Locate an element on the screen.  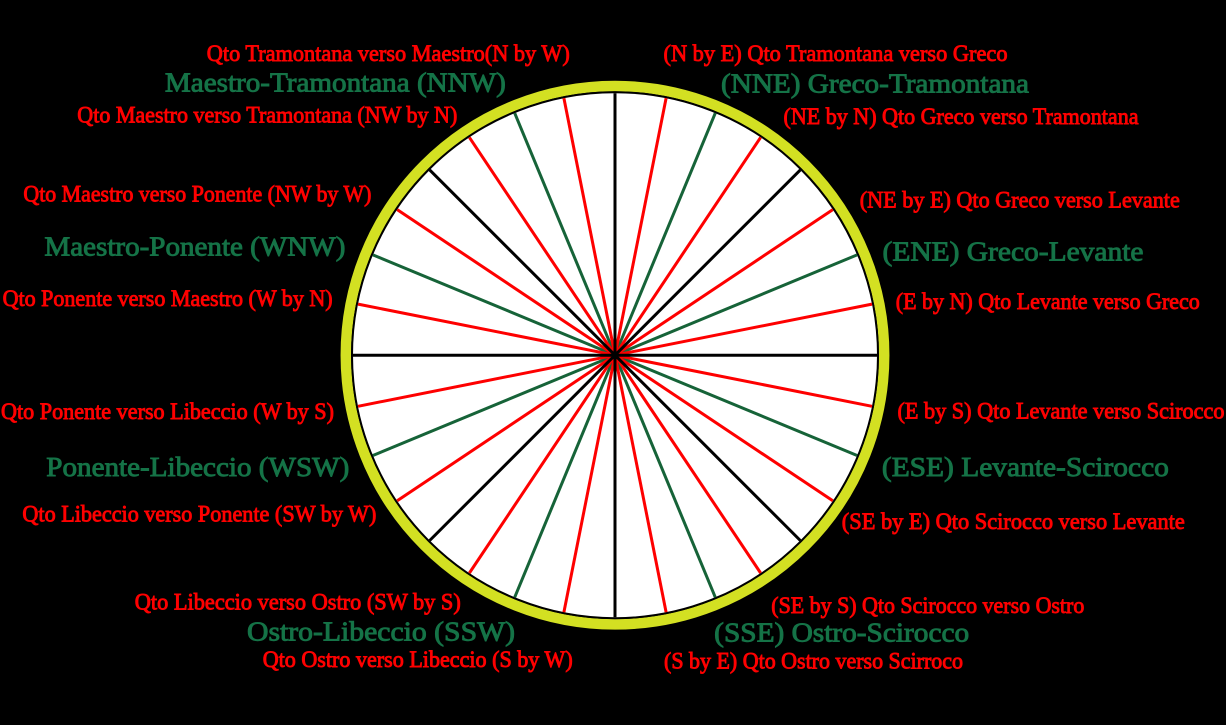
svg-text: Maestro-Ponente (WNW) is located at coordinates (194, 246).